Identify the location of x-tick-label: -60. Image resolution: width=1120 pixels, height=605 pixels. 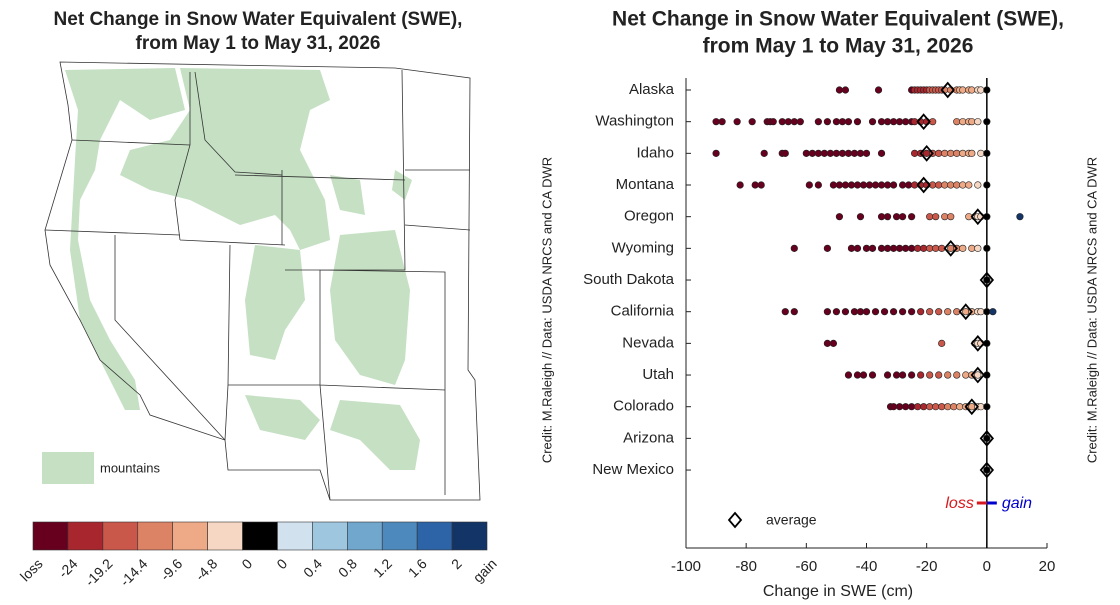
(806, 566).